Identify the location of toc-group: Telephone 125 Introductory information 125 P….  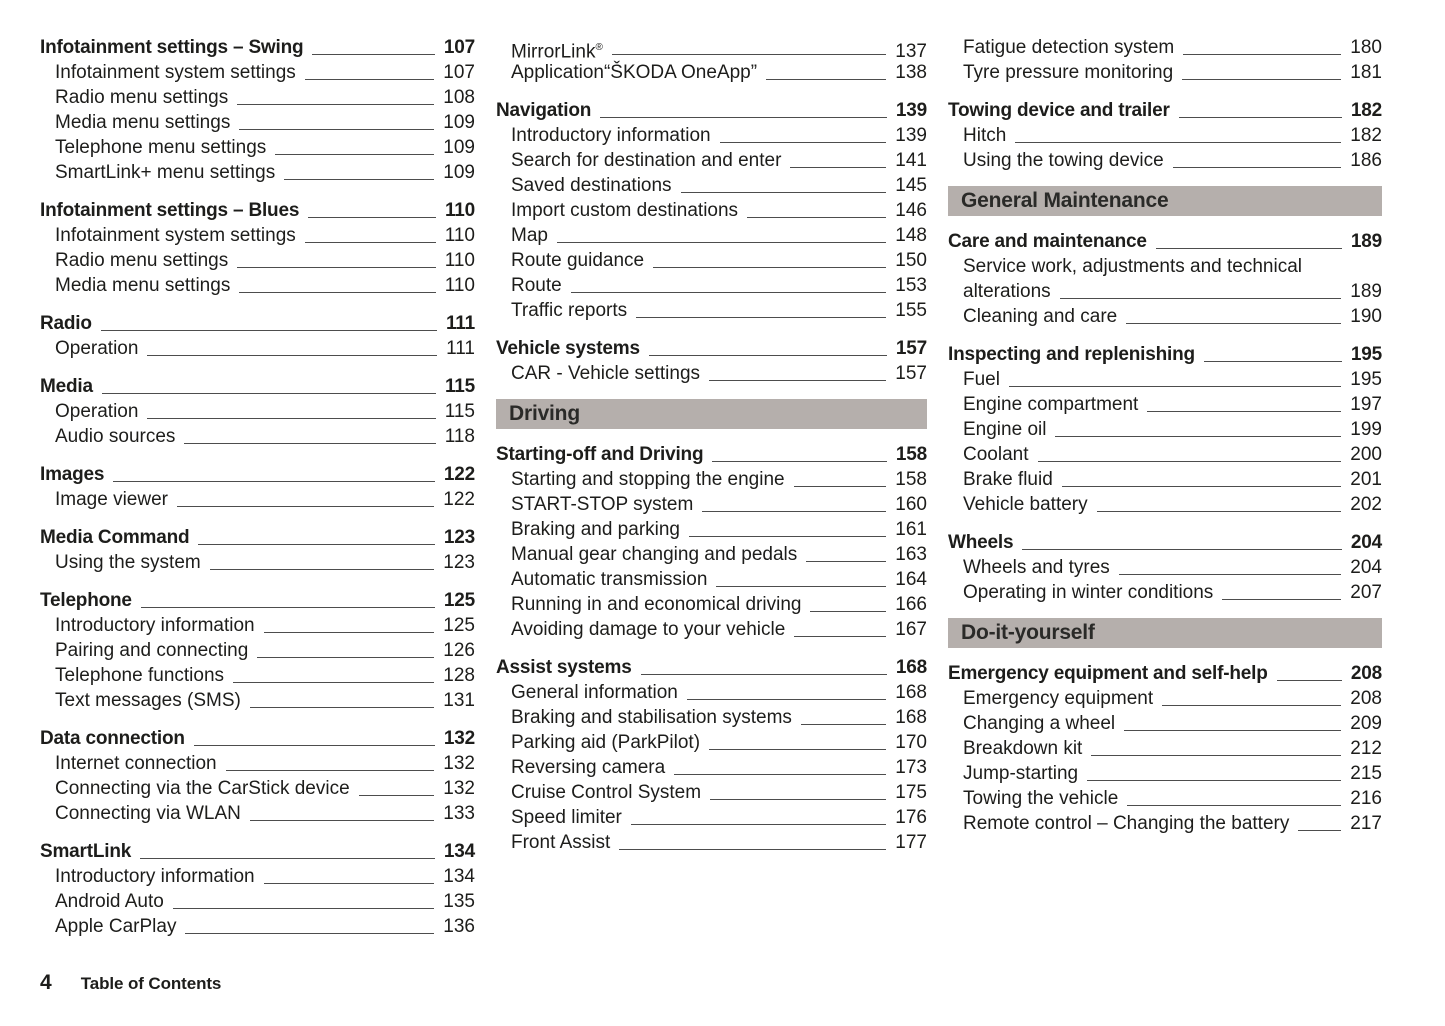
(257, 650).